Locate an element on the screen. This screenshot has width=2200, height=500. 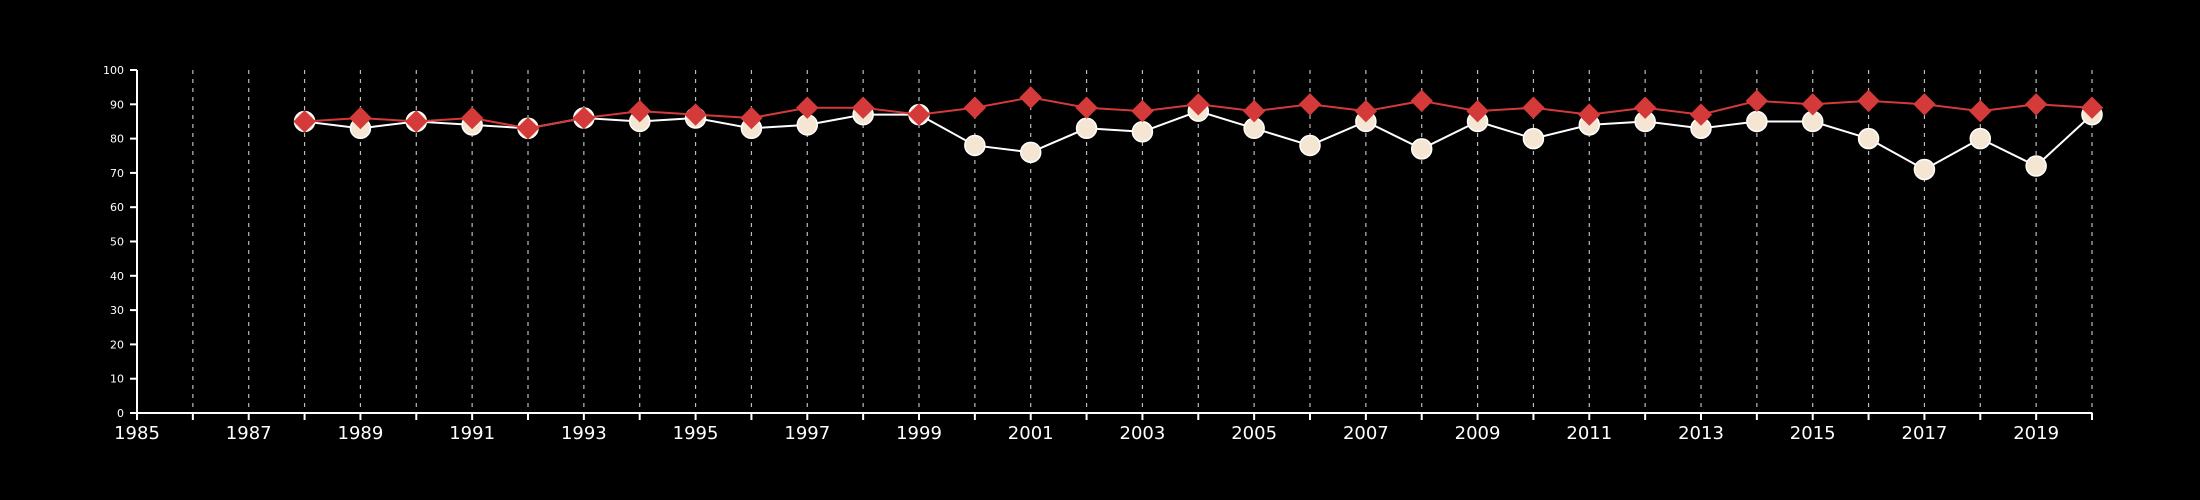
y-tick-label: 90 is located at coordinates (117, 104).